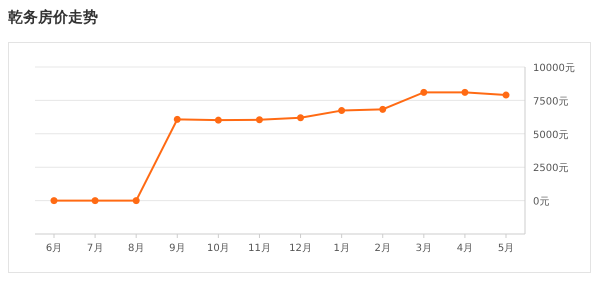 This screenshot has height=284, width=600. Describe the element at coordinates (541, 202) in the screenshot. I see `y-tick-label: 0元` at that location.